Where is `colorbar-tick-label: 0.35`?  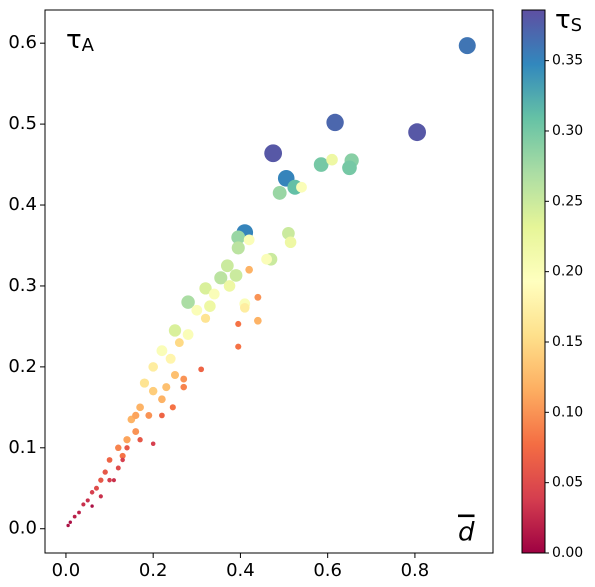 colorbar-tick-label: 0.35 is located at coordinates (567, 61).